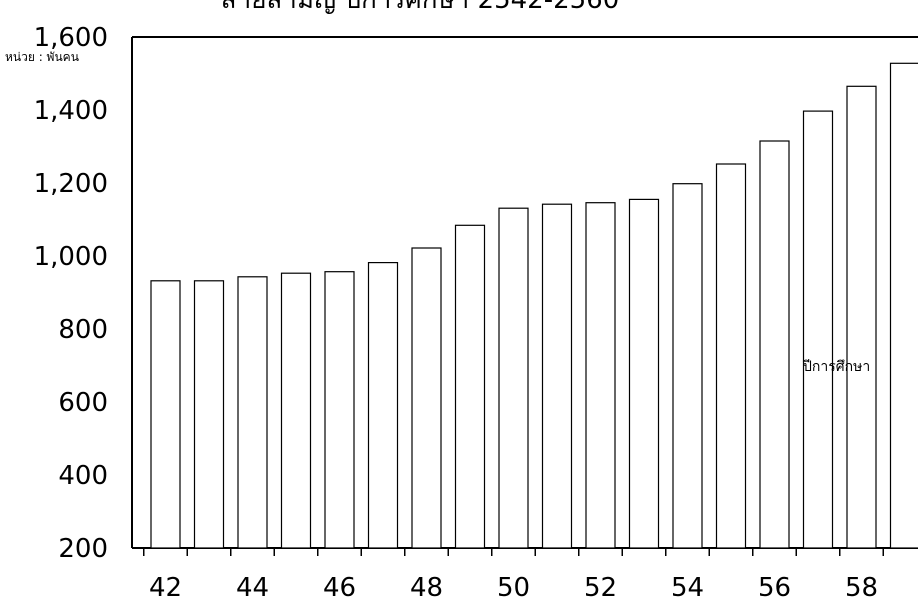 Image resolution: width=918 pixels, height=606 pixels. What do you see at coordinates (513, 588) in the screenshot?
I see `x-tick-label: 50` at bounding box center [513, 588].